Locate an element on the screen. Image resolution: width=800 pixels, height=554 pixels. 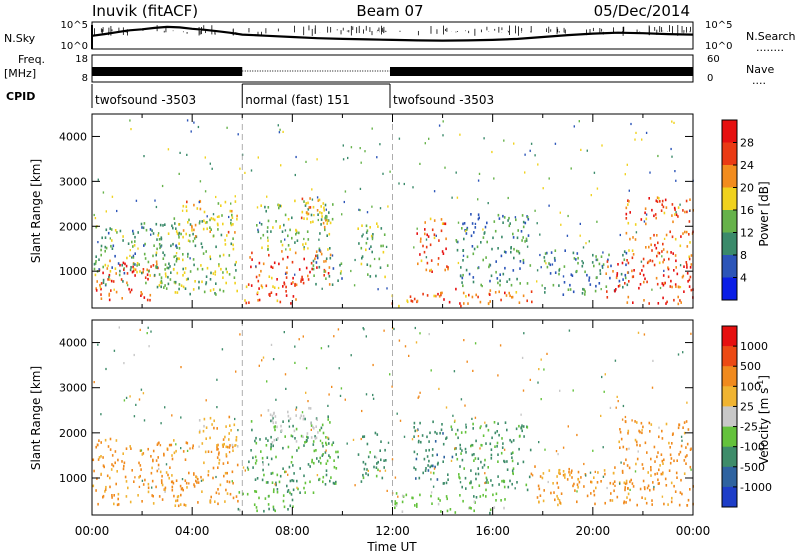
colorbar-tick-label: 500 is located at coordinates (750, 366).